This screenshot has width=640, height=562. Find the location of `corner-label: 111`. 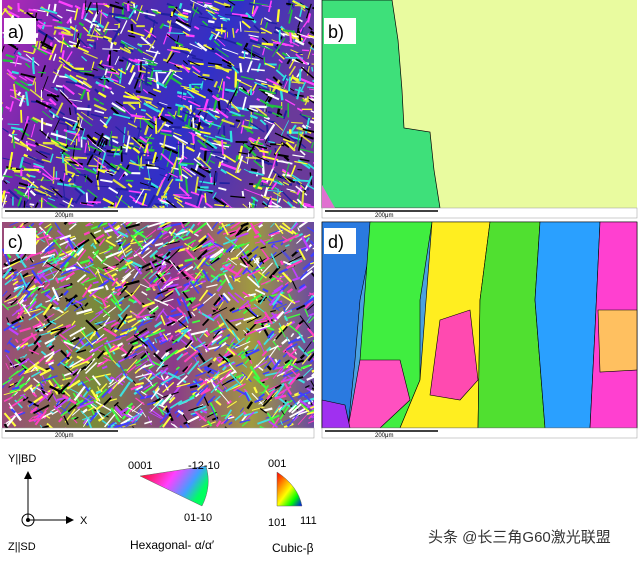

corner-label: 111 is located at coordinates (308, 521).